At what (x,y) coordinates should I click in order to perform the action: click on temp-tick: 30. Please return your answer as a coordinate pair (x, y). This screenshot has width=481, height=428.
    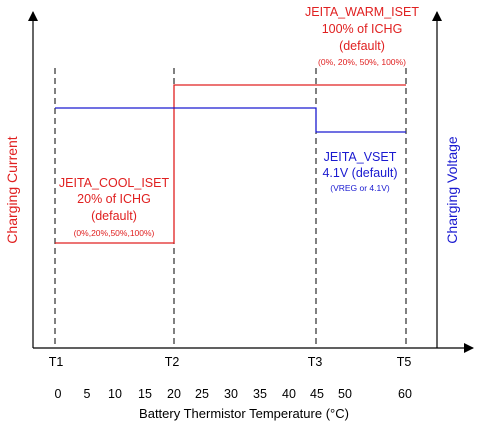
    Looking at the image, I should click on (231, 394).